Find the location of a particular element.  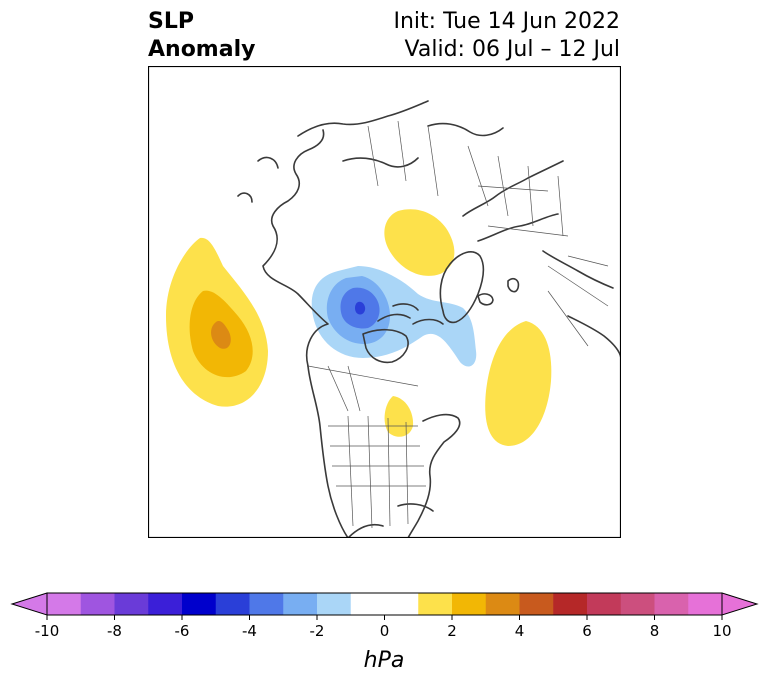

colorbar: -10 -8 -6 -4 -2 0 2 4 6 8 10 hPa is located at coordinates (384, 632).